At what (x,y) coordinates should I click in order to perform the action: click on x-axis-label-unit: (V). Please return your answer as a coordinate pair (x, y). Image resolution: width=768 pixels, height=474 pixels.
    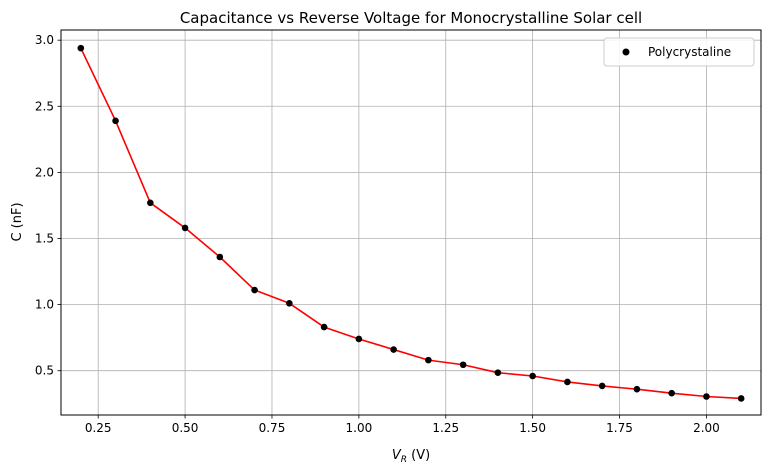
    Looking at the image, I should click on (418, 455).